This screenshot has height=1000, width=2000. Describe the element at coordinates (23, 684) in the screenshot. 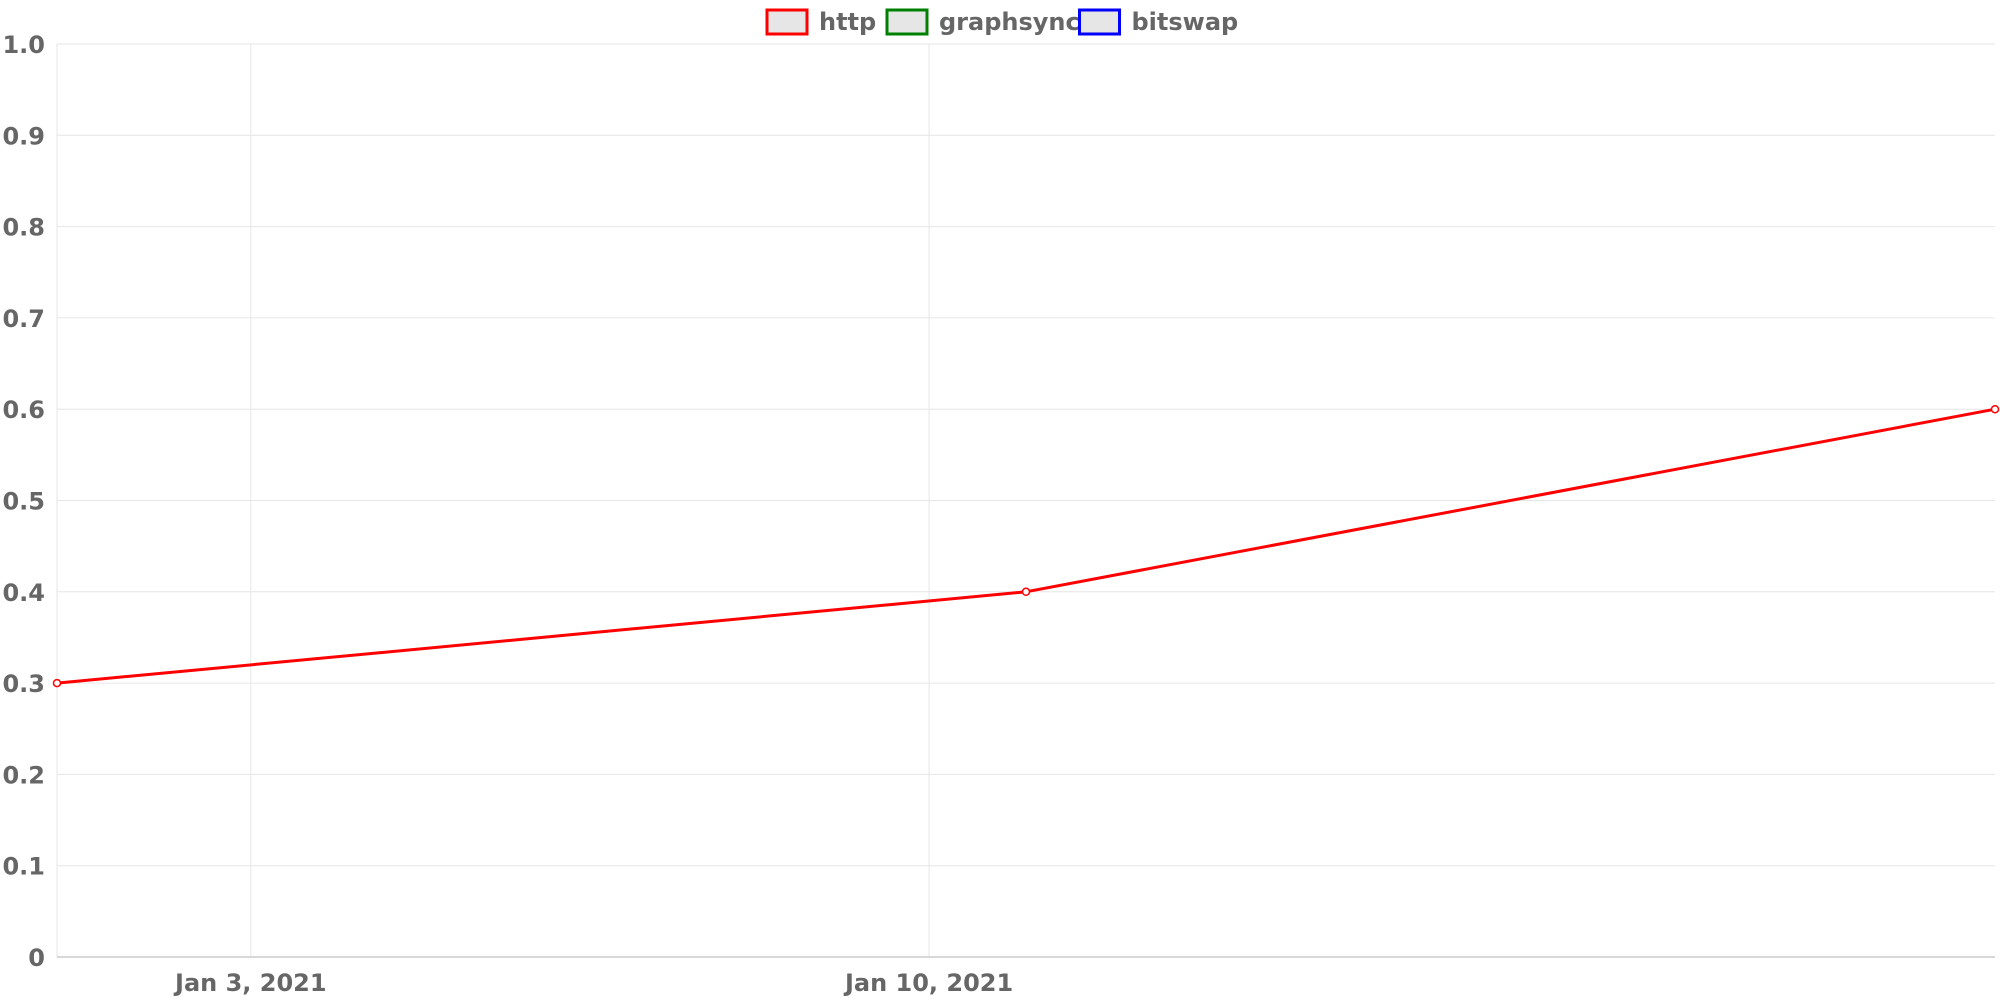

I see `y-tick-label: 0.3` at that location.